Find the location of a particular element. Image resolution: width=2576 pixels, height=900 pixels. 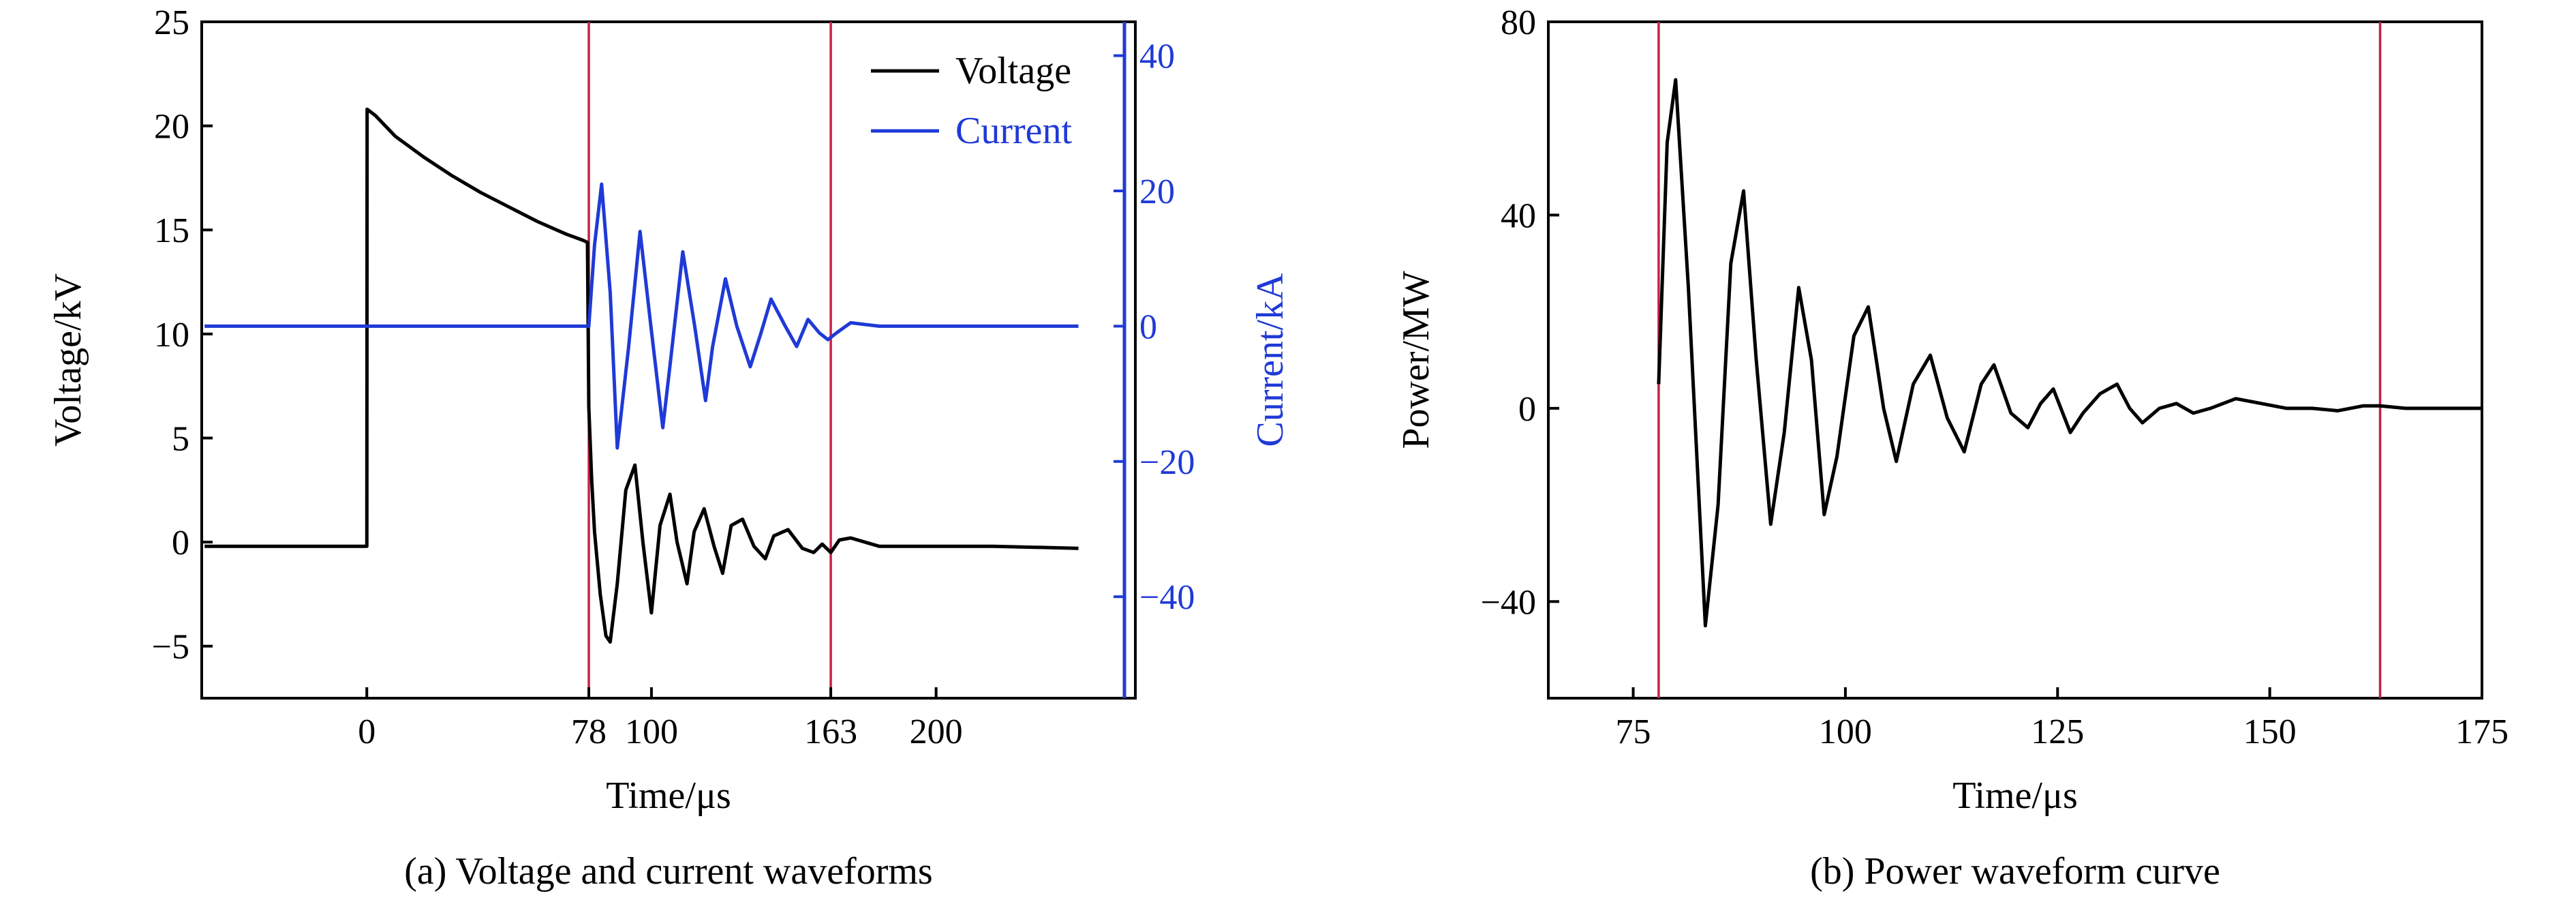

y2-tick-label: 40 is located at coordinates (1157, 57).